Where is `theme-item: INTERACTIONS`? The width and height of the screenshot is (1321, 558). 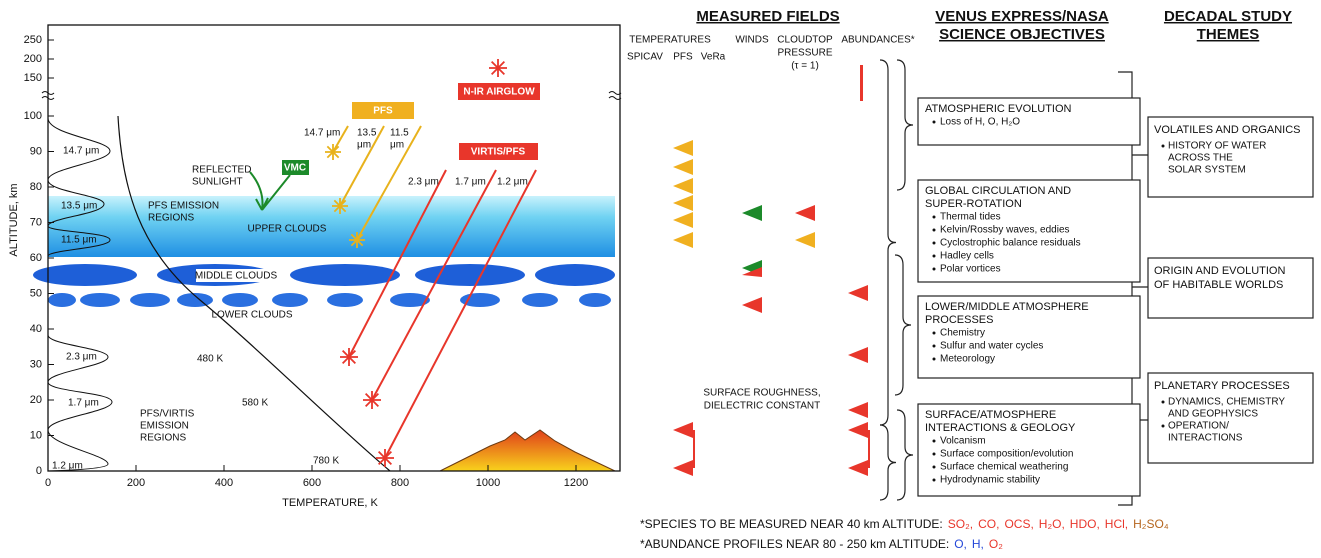 theme-item: INTERACTIONS is located at coordinates (1205, 438).